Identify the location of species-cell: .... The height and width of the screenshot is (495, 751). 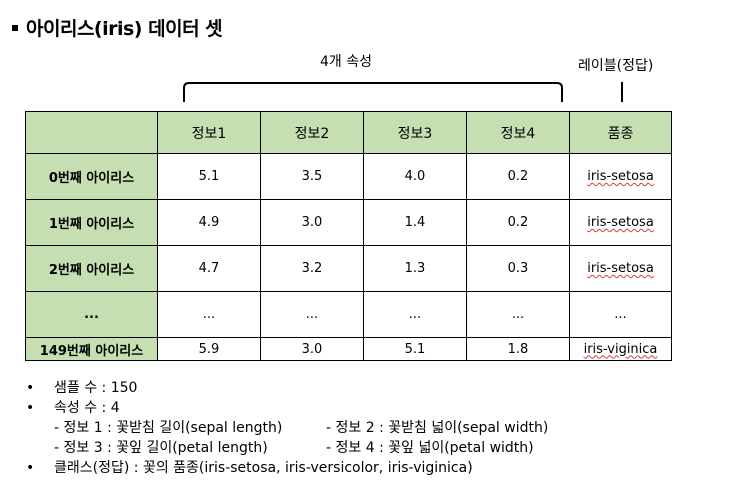
(620, 314).